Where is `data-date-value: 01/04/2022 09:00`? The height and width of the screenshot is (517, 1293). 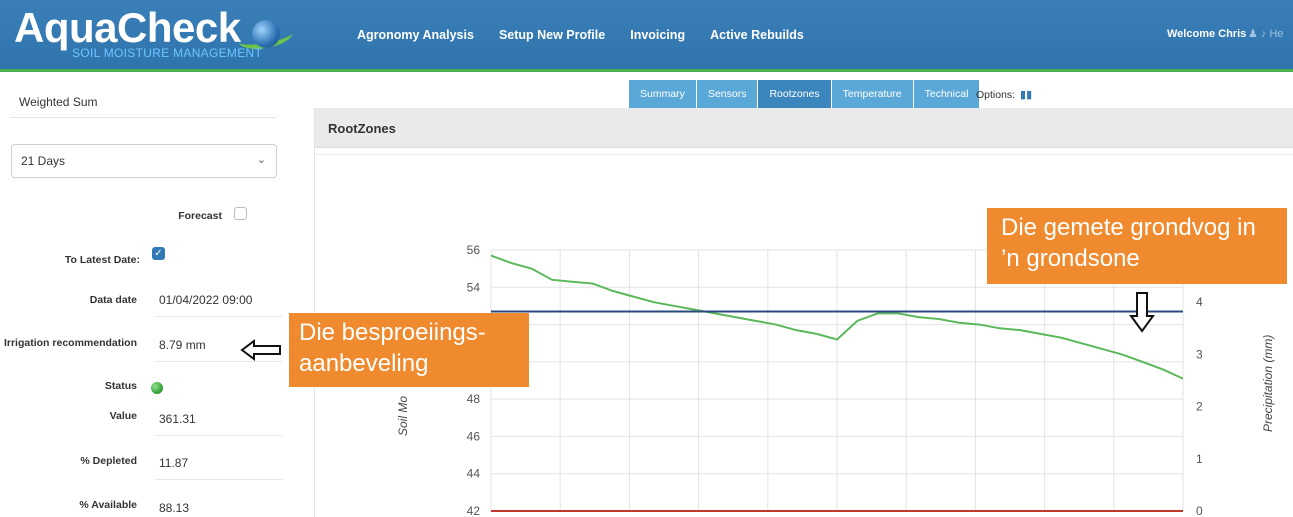
data-date-value: 01/04/2022 09:00 is located at coordinates (206, 300).